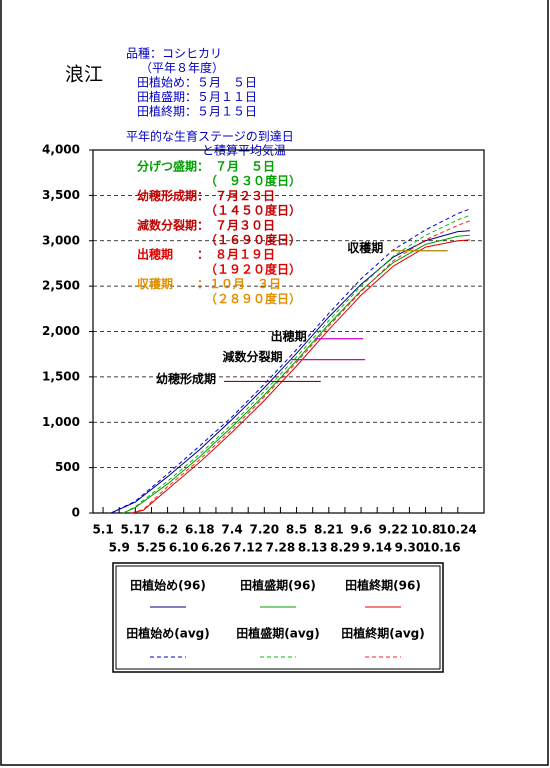  I want to click on x-tick-label: 7.20, so click(265, 530).